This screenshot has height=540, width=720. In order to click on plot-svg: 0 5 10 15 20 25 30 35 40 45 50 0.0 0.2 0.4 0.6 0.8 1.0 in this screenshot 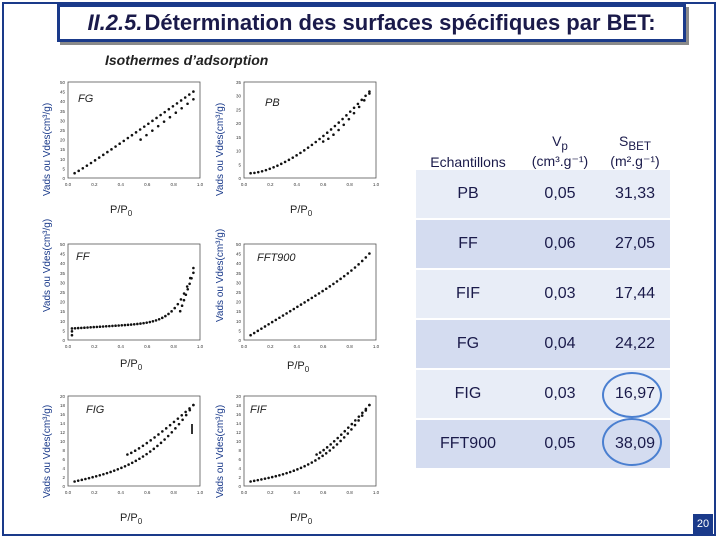, I will do `click(132, 295)`.